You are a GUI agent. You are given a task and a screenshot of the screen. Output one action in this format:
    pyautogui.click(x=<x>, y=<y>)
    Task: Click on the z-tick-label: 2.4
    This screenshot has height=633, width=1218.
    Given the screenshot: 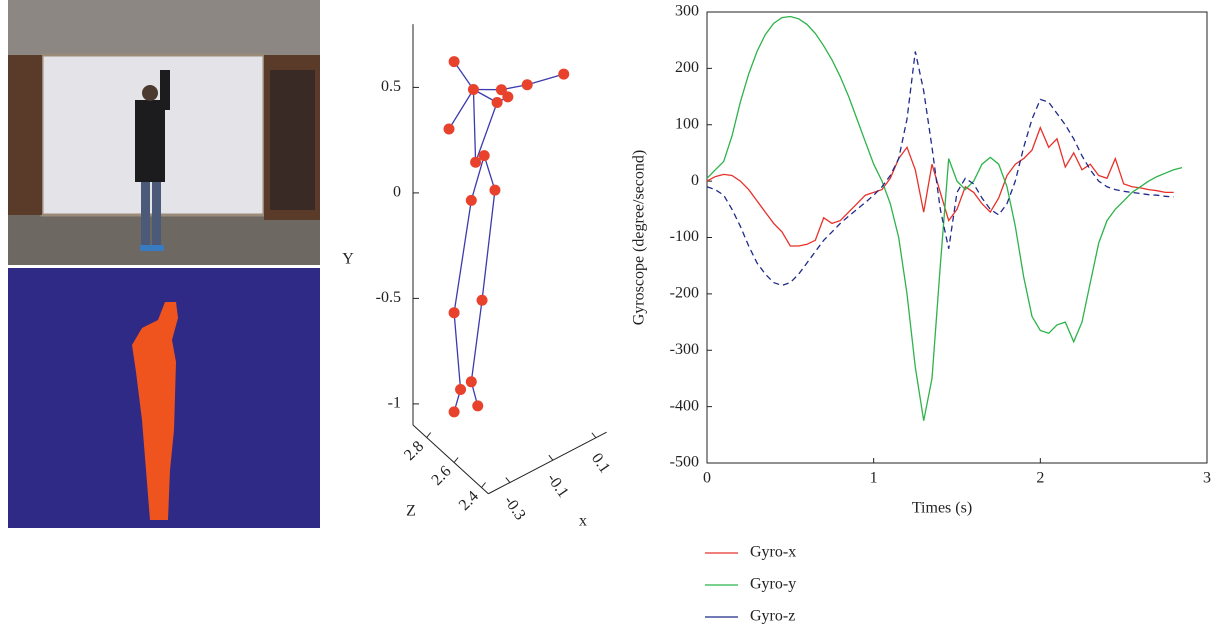 What is the action you would take?
    pyautogui.click(x=469, y=501)
    